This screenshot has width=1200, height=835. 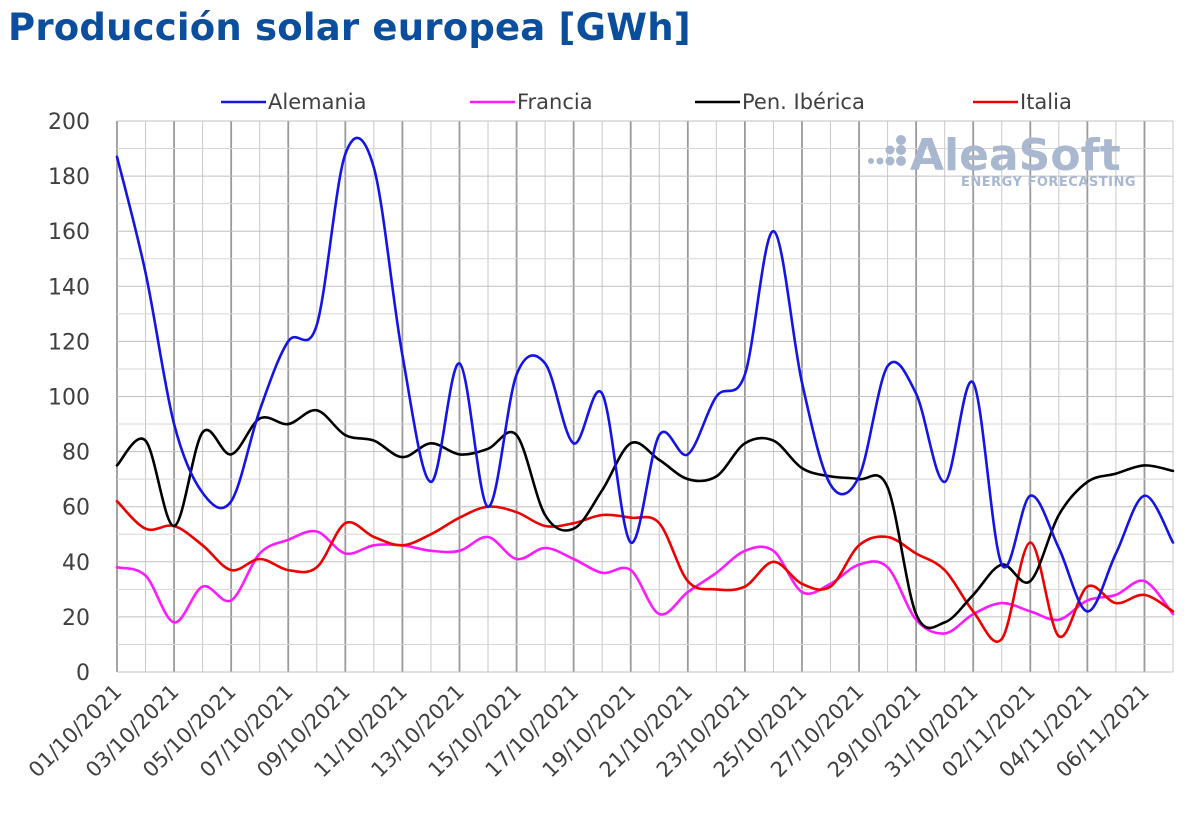 What do you see at coordinates (83, 673) in the screenshot?
I see `y-tick-label: 0` at bounding box center [83, 673].